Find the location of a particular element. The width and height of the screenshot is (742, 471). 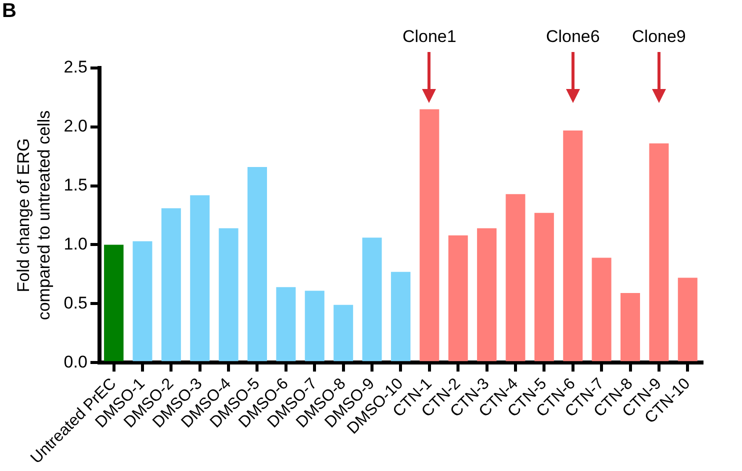

y-axis-title: Fold change of ERG compared to untreated cells is located at coordinates (34, 215).